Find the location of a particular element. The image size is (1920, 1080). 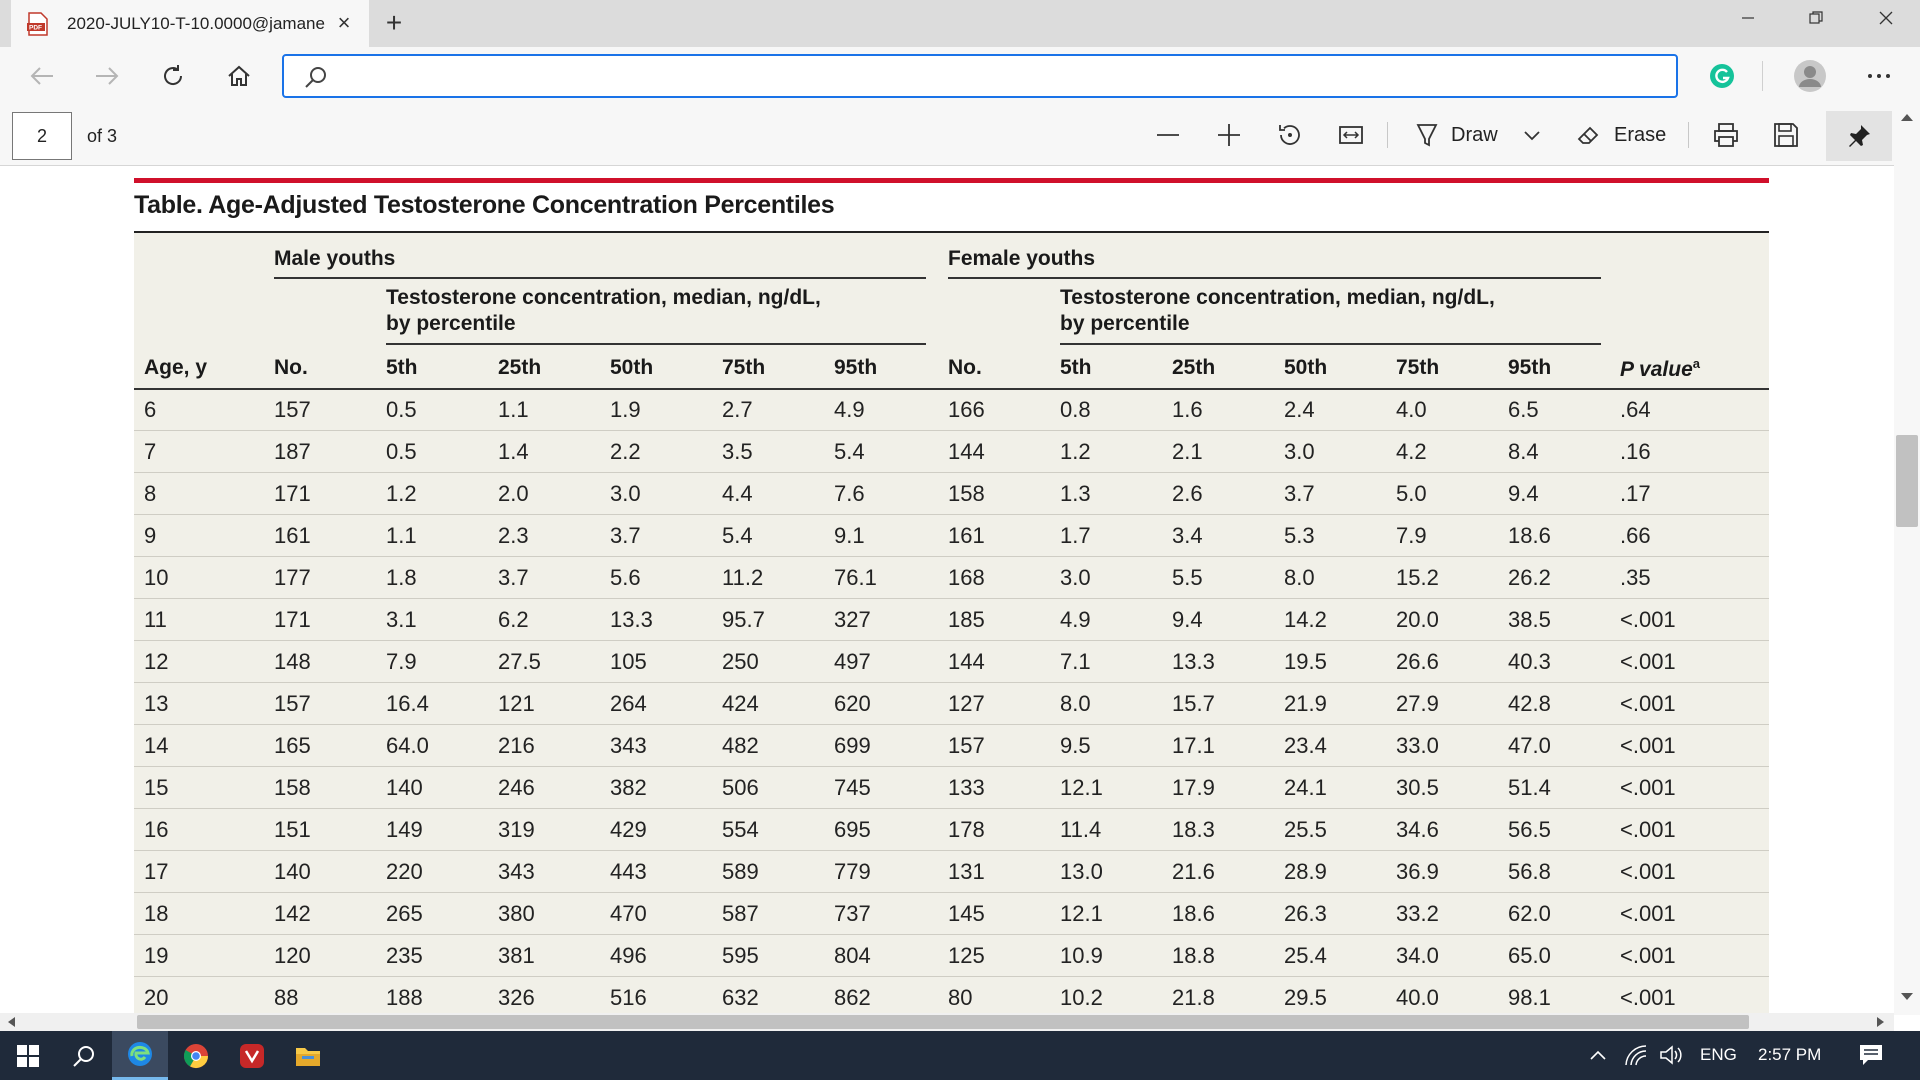

more-options-icon is located at coordinates (1879, 76).